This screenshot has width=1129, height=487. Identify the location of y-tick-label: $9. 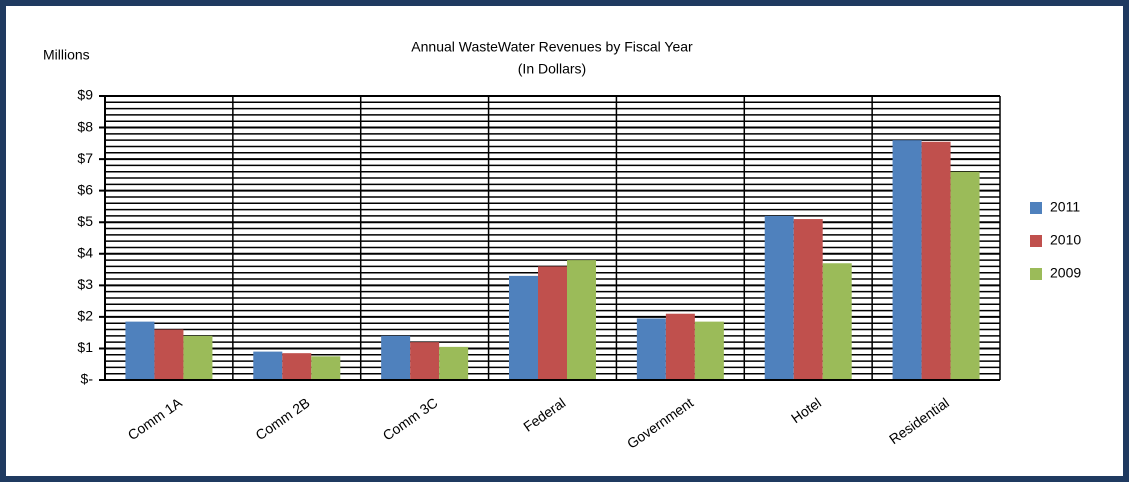
(85, 95).